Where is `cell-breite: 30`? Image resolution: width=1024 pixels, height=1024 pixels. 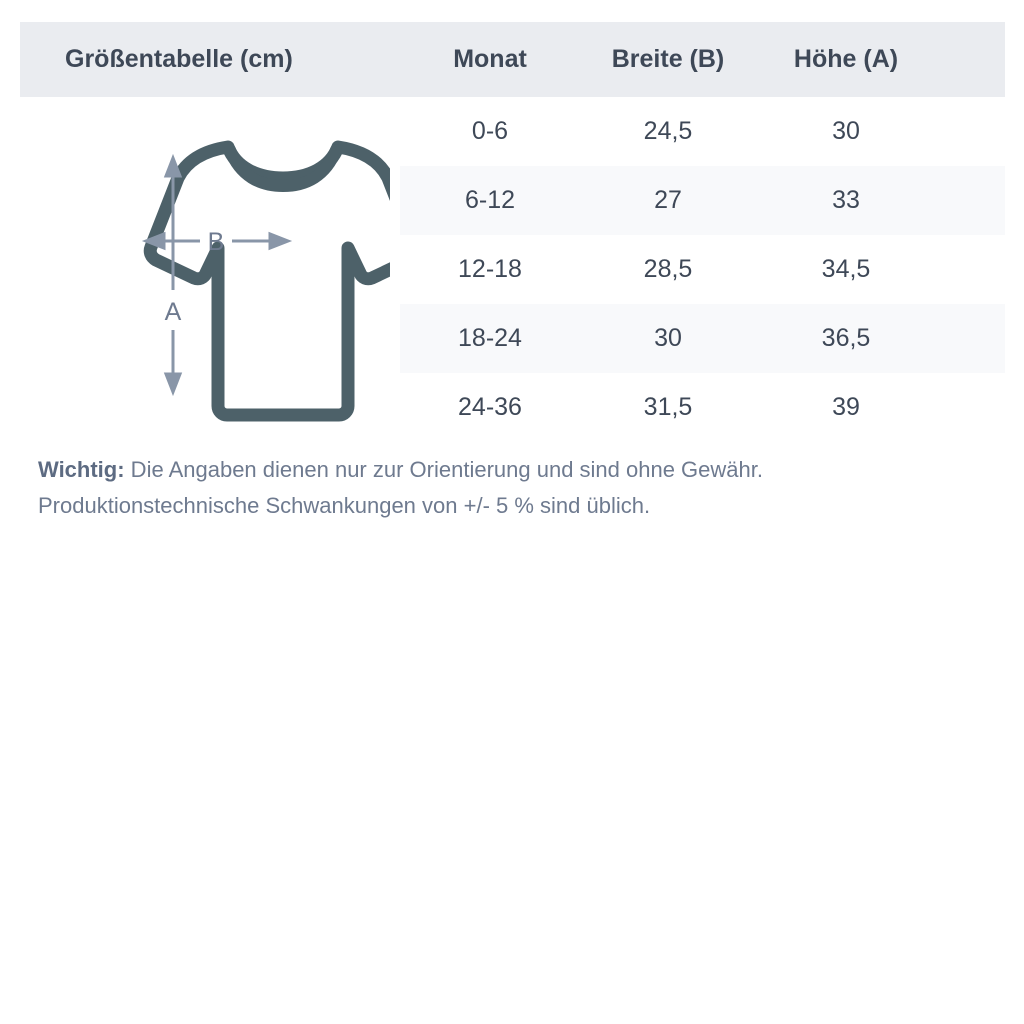 cell-breite: 30 is located at coordinates (668, 338).